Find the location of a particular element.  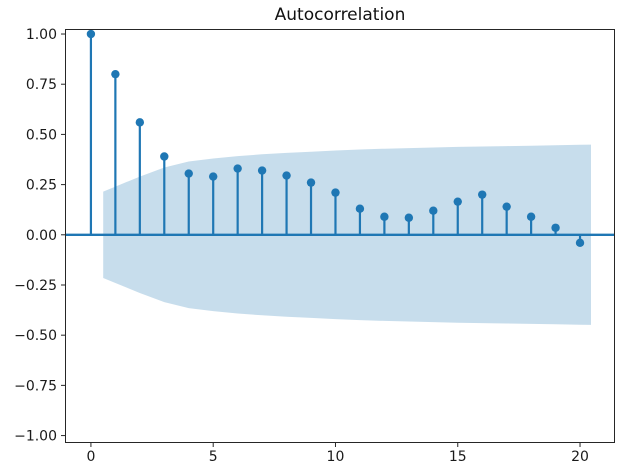

y-tick-label: −0.25 is located at coordinates (35, 286).